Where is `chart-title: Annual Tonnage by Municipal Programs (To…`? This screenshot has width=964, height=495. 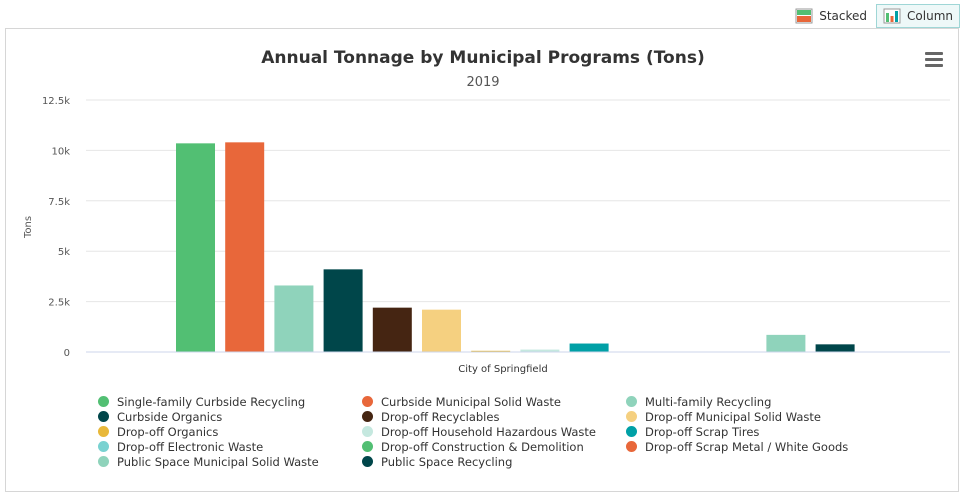 chart-title: Annual Tonnage by Municipal Programs (To… is located at coordinates (482, 58).